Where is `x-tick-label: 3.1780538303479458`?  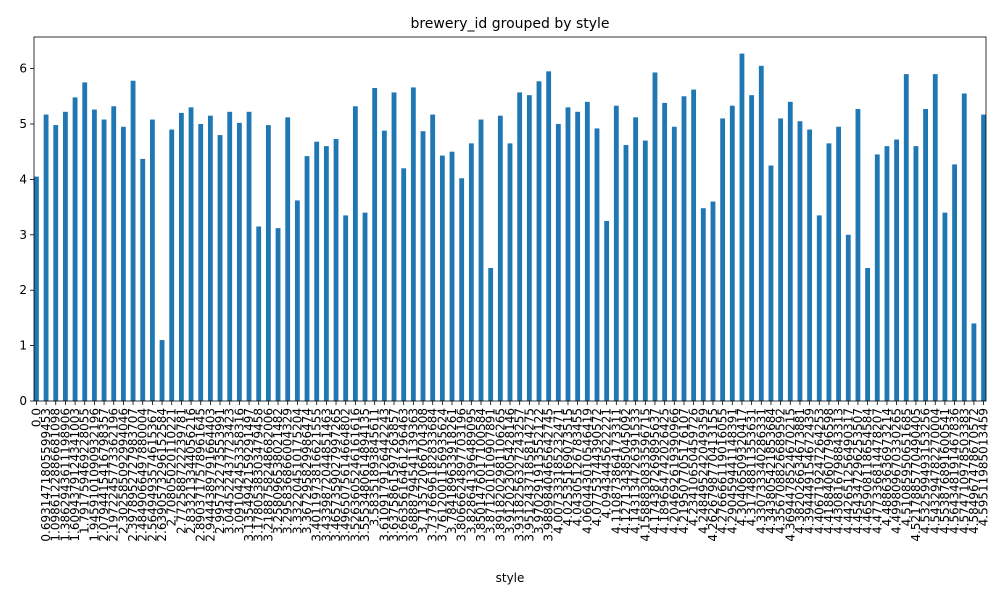
x-tick-label: 3.1780538303479458 is located at coordinates (259, 475).